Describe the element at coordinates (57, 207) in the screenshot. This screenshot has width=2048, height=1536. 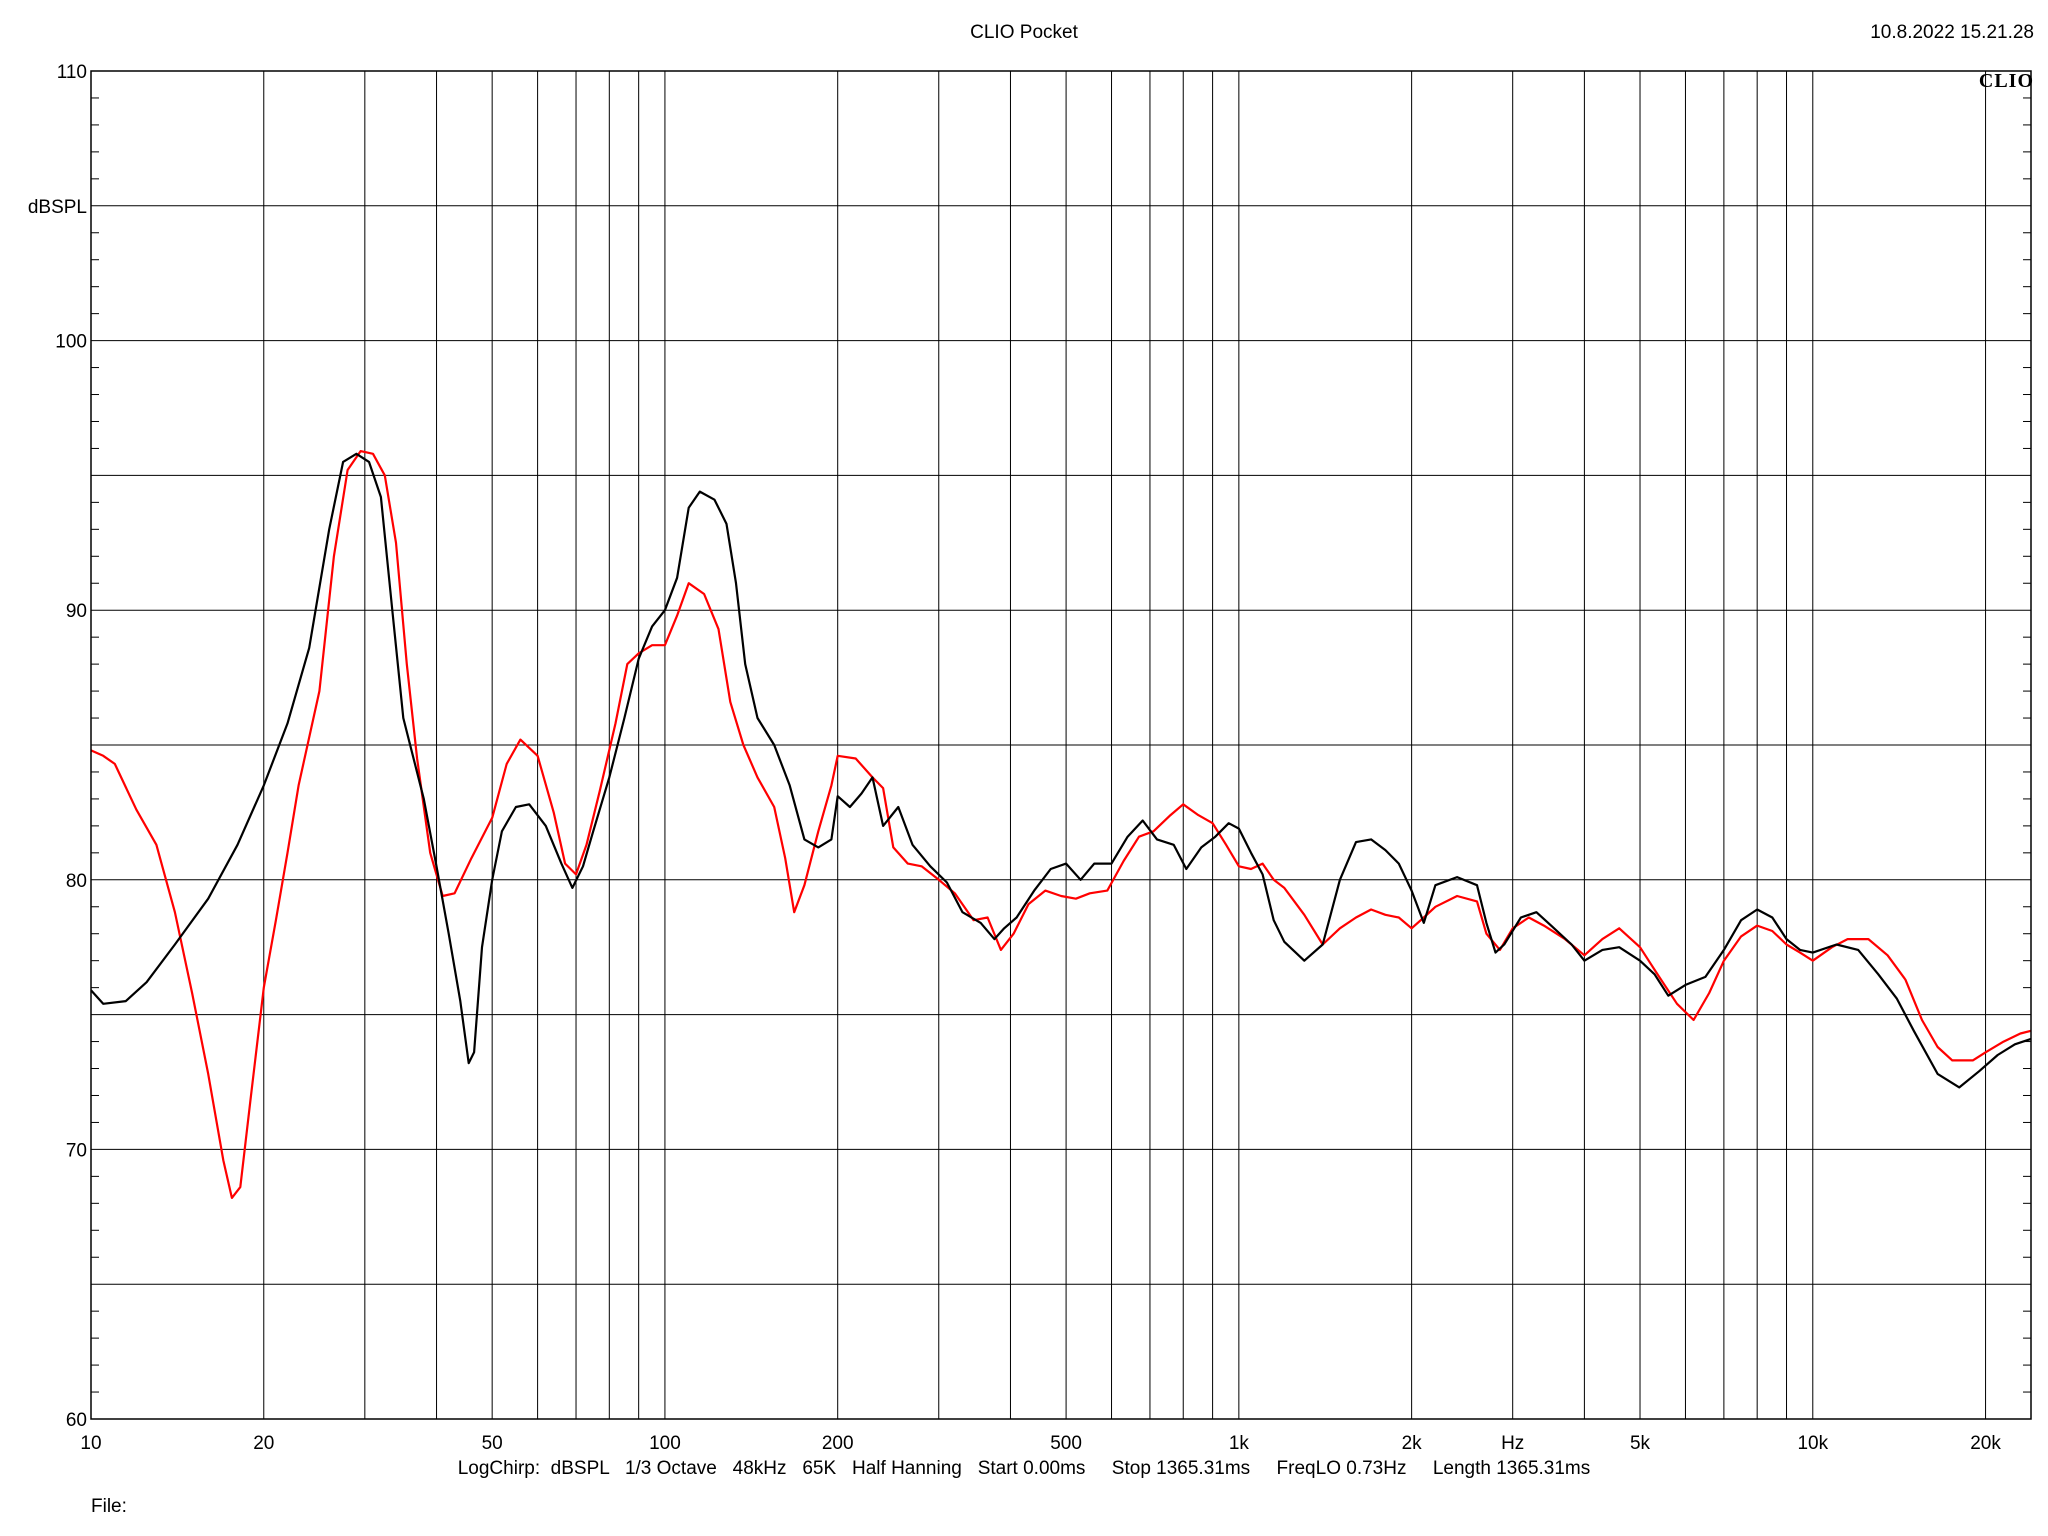
I see `y-axis-label: dBSPL` at that location.